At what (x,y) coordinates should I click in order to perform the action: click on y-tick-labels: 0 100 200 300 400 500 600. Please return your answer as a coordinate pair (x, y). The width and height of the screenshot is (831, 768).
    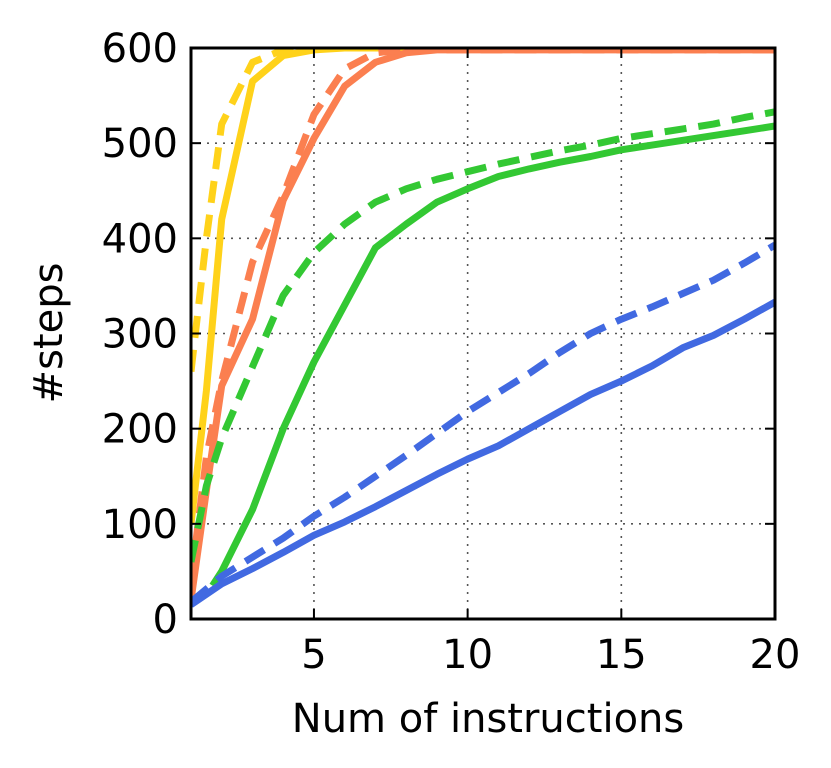
    Looking at the image, I should click on (140, 334).